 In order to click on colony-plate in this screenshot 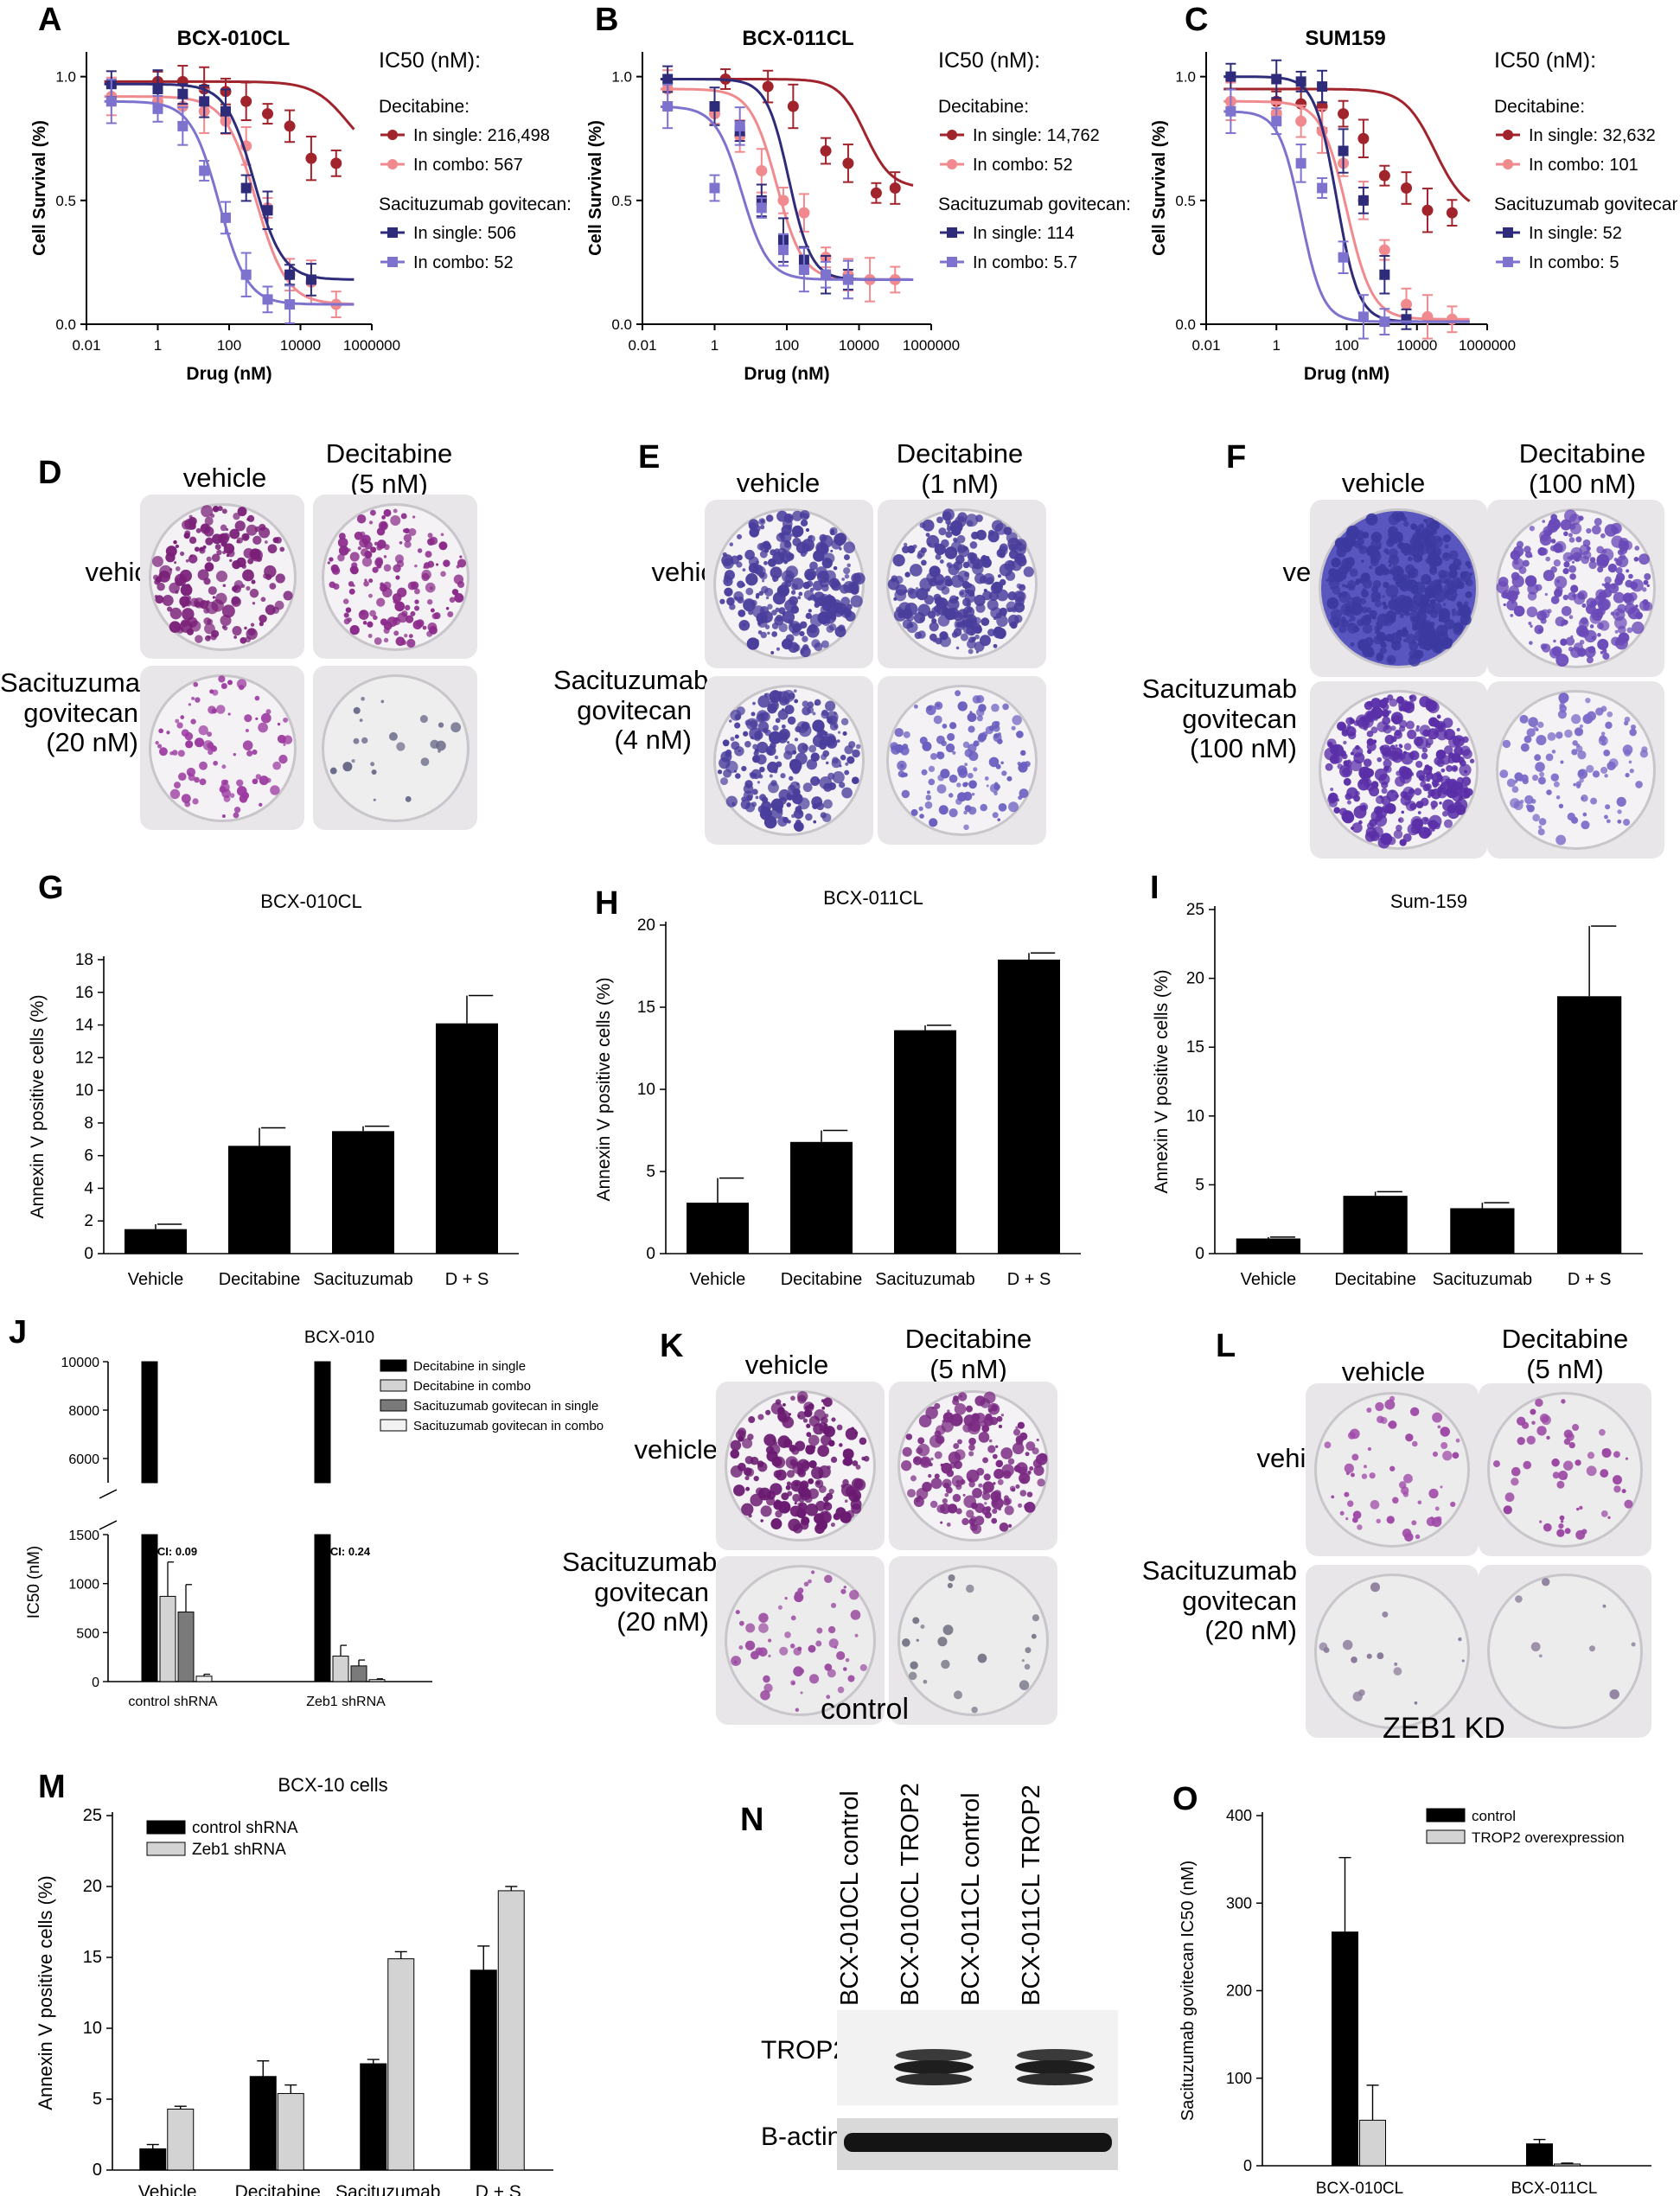, I will do `click(800, 1466)`.